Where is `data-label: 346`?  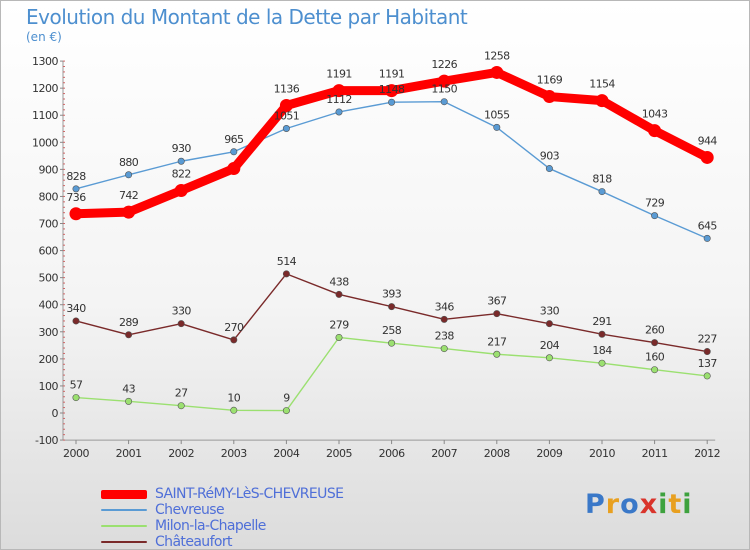
data-label: 346 is located at coordinates (445, 306).